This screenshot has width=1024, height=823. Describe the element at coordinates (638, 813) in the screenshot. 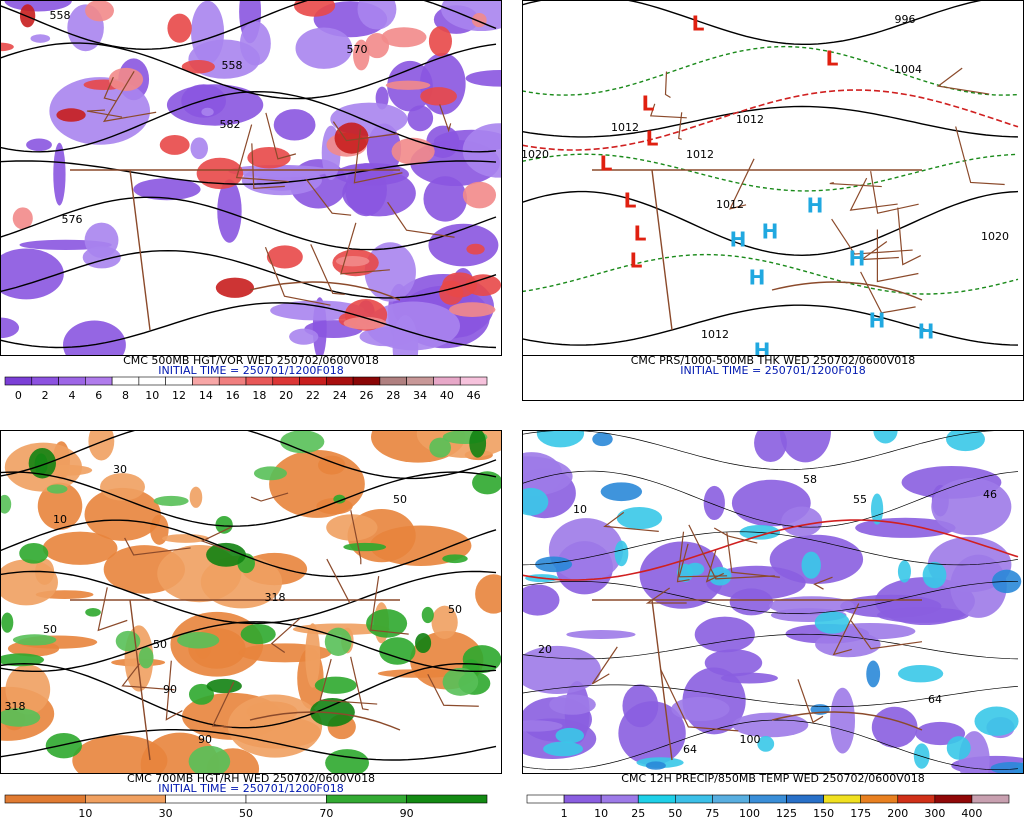

I see `colorbar-label: 25` at that location.